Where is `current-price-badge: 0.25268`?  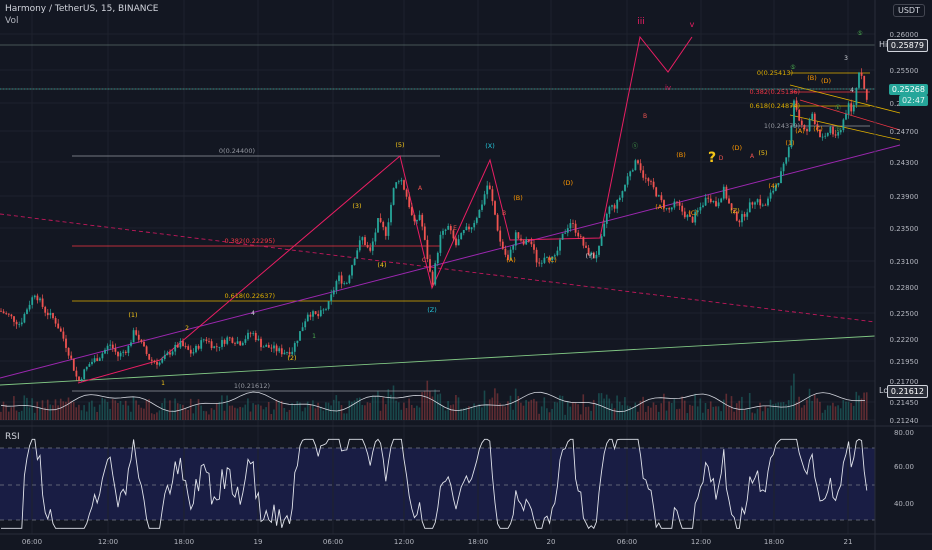
current-price-badge: 0.25268 is located at coordinates (908, 89).